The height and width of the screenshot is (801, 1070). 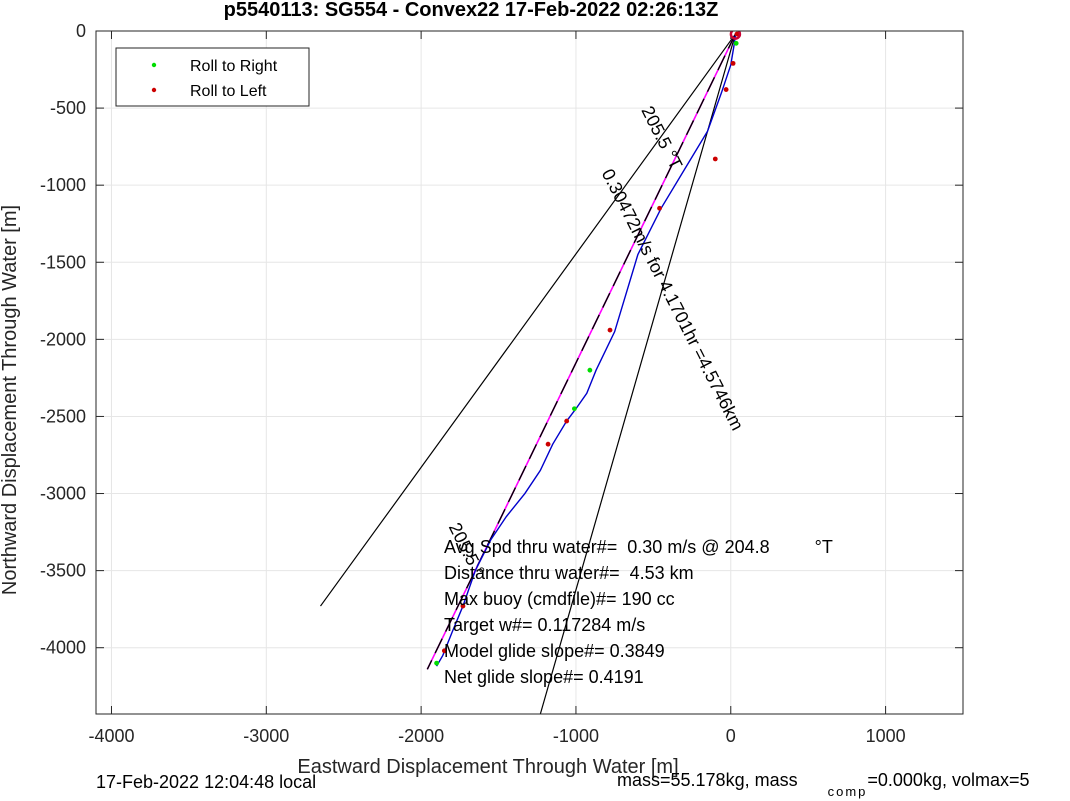 I want to click on legend-box, so click(x=212, y=77).